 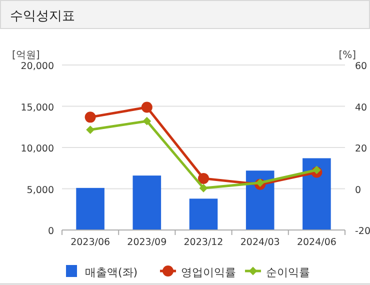 What do you see at coordinates (90, 242) in the screenshot?
I see `x-tick-label: 2023/06` at bounding box center [90, 242].